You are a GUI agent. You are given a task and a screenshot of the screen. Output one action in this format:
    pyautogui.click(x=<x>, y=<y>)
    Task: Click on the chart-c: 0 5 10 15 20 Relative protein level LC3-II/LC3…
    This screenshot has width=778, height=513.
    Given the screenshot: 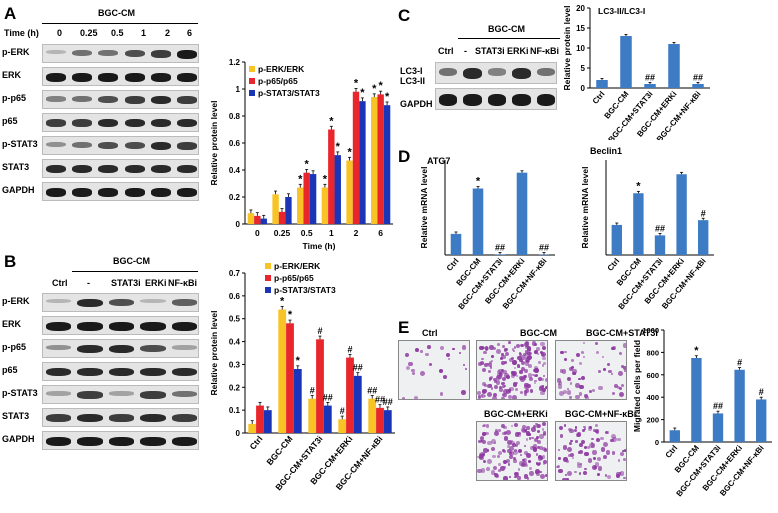 What is the action you would take?
    pyautogui.click(x=636, y=72)
    